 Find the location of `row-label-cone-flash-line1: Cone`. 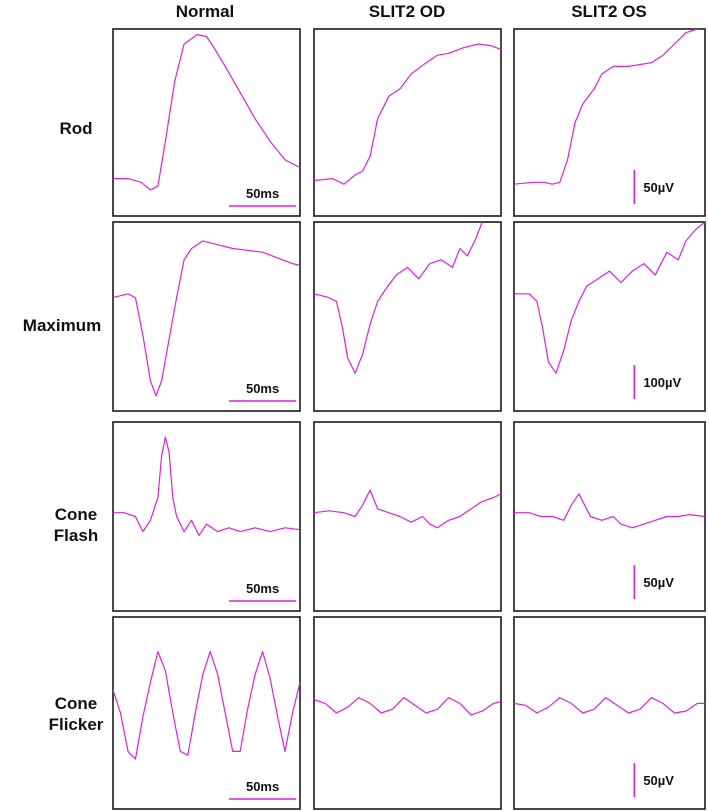

row-label-cone-flash-line1: Cone is located at coordinates (76, 514).